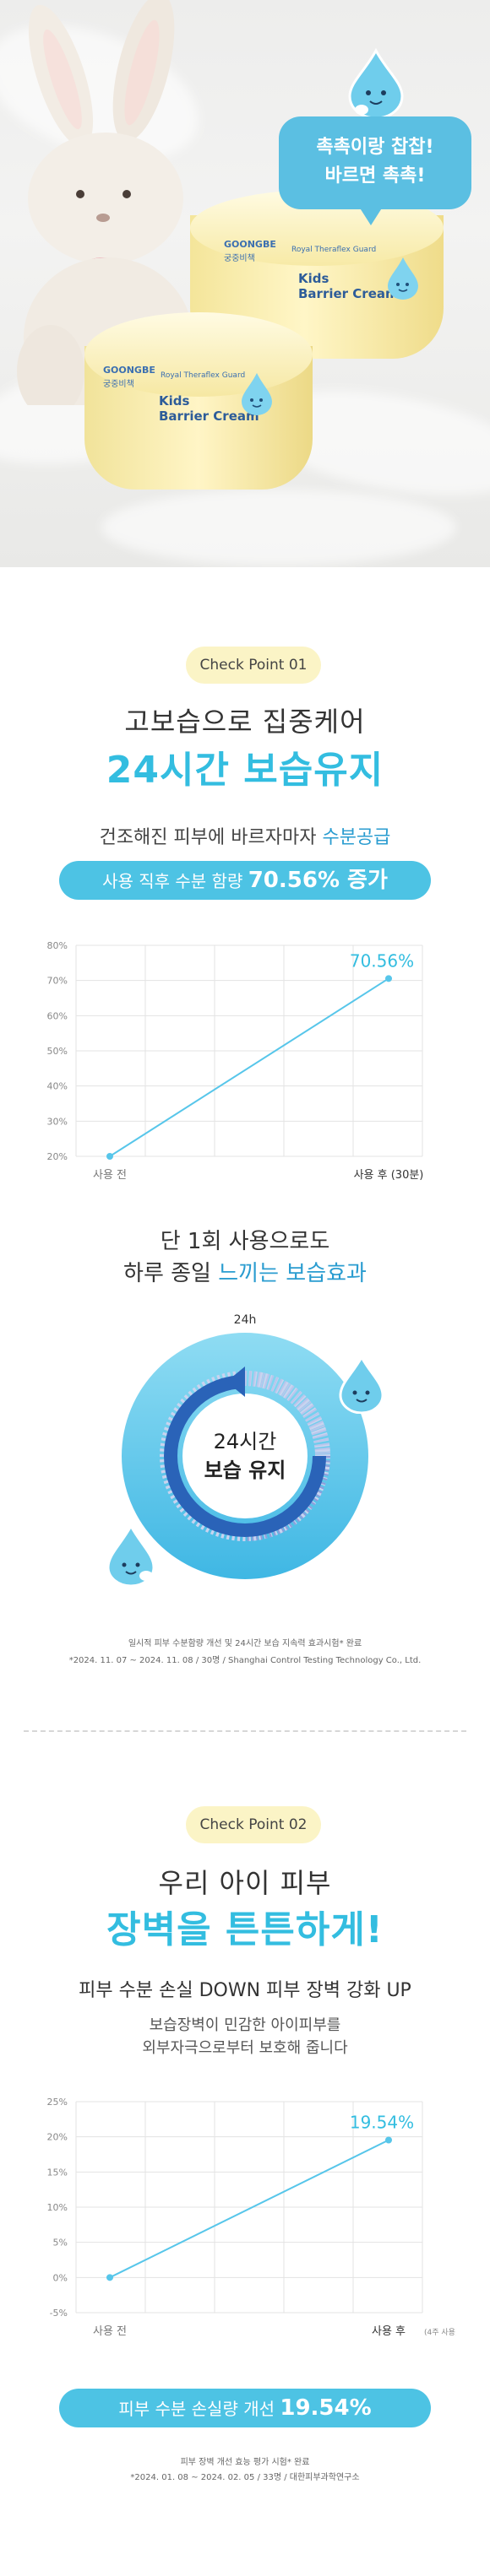  Describe the element at coordinates (61, 2277) in the screenshot. I see `y-tick-label: 0%` at that location.